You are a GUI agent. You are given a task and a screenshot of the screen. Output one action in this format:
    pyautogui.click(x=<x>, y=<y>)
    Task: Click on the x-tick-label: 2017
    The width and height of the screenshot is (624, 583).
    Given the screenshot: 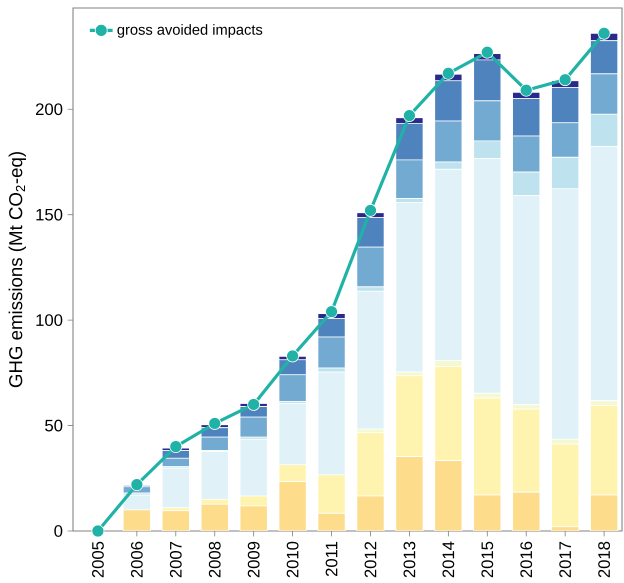 What is the action you would take?
    pyautogui.click(x=565, y=560)
    